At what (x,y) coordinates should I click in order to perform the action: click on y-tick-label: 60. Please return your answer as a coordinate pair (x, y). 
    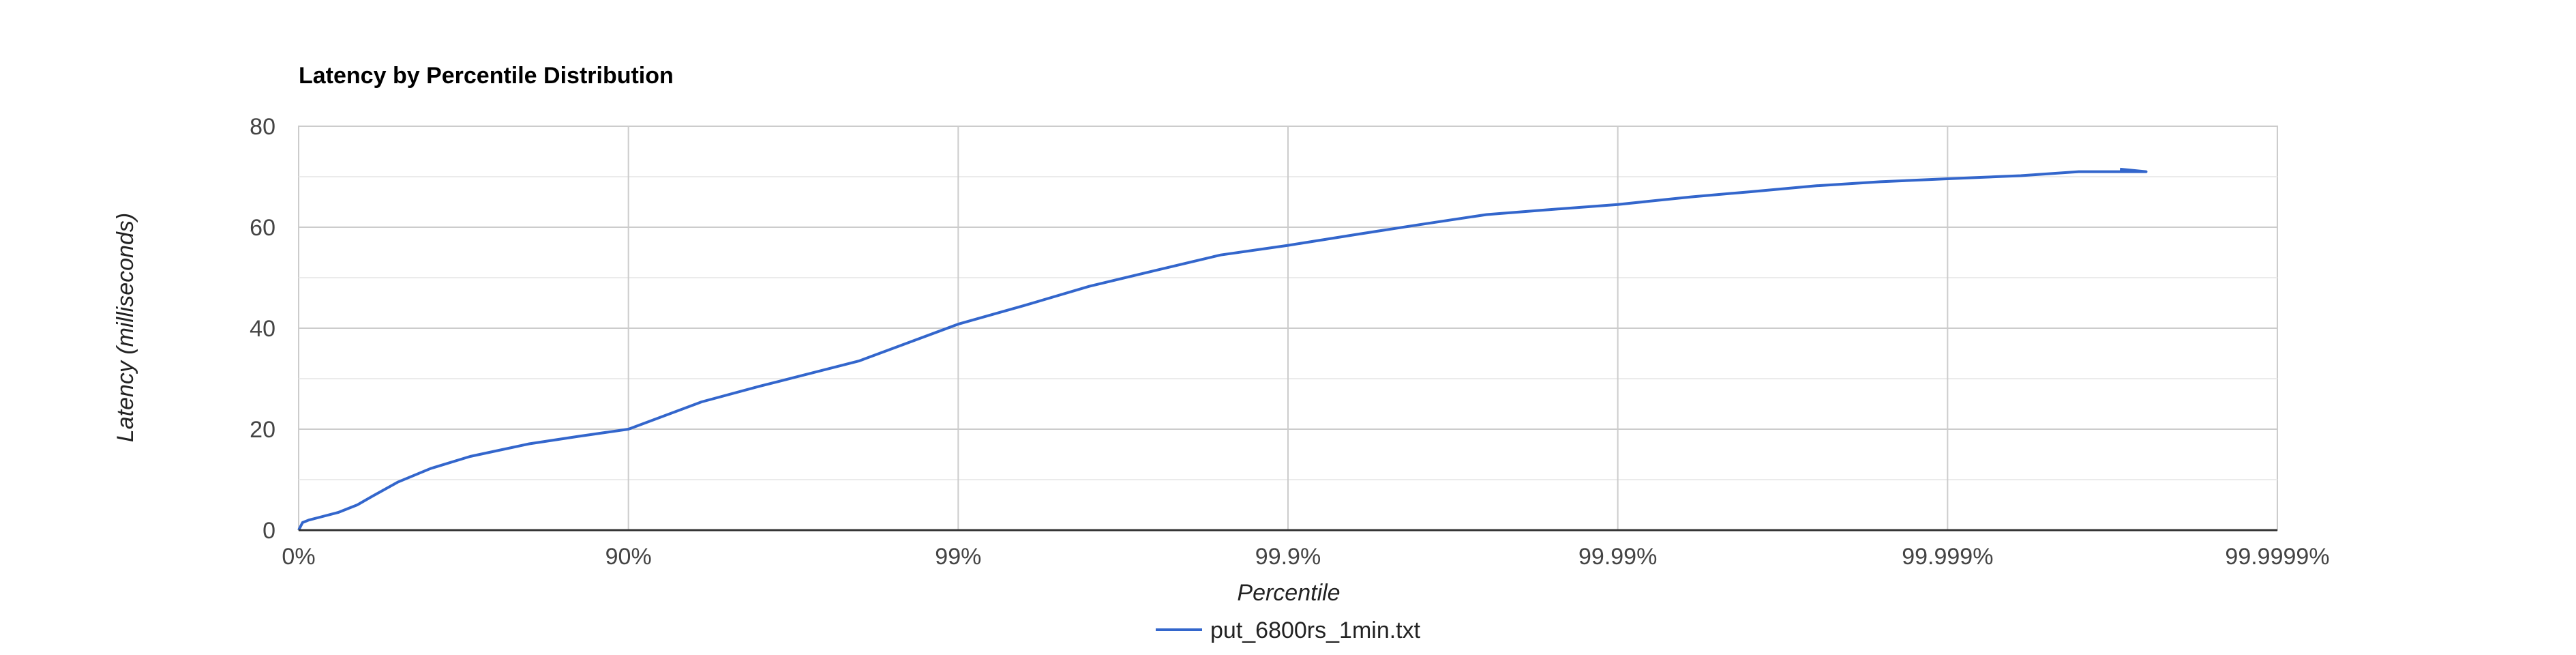
    Looking at the image, I should click on (262, 228).